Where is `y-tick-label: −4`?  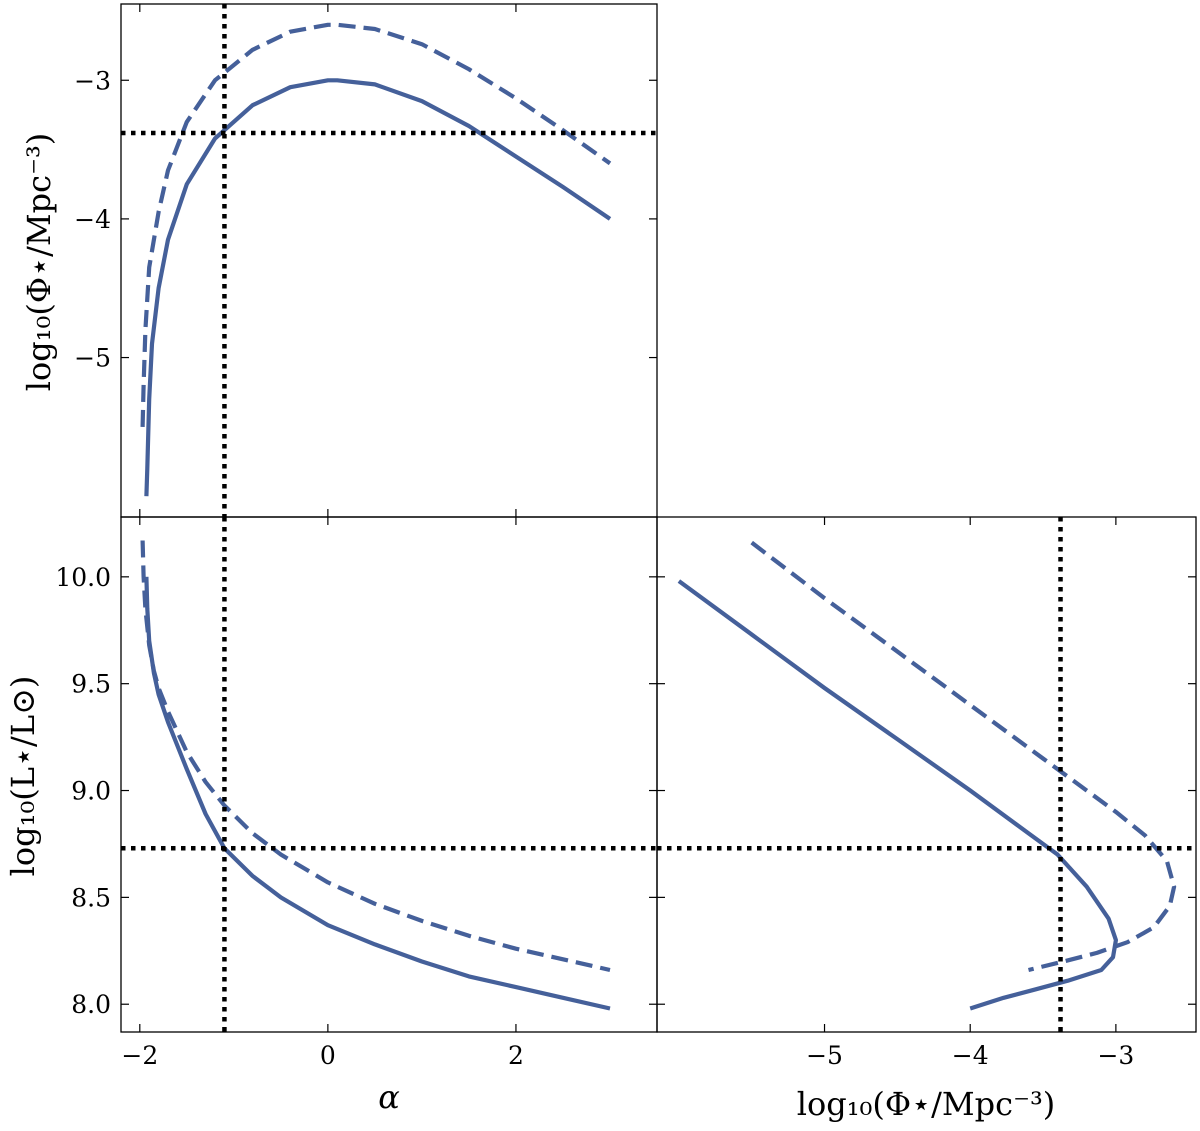 y-tick-label: −4 is located at coordinates (92, 219).